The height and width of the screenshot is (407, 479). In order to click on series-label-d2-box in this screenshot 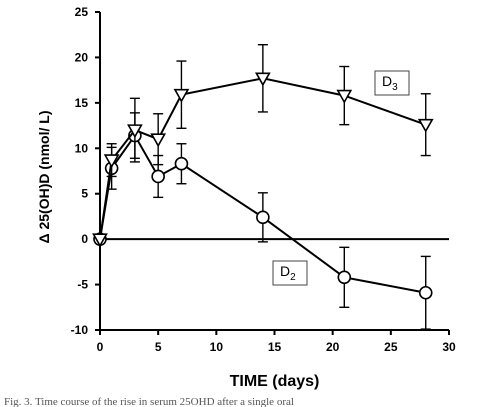, I will do `click(290, 273)`.